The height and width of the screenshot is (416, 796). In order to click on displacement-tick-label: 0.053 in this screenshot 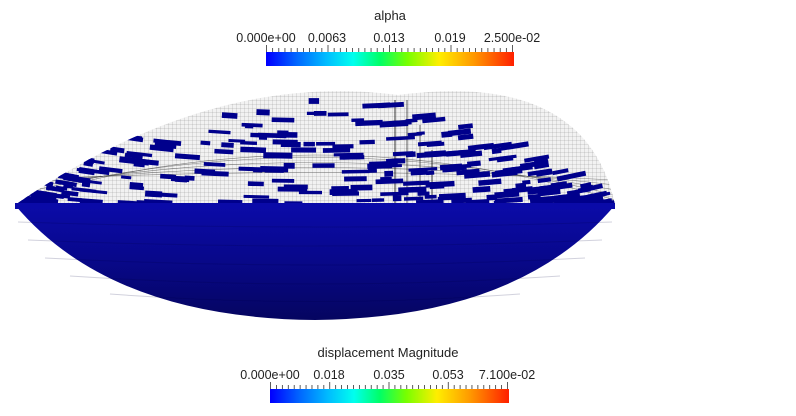, I will do `click(448, 375)`.